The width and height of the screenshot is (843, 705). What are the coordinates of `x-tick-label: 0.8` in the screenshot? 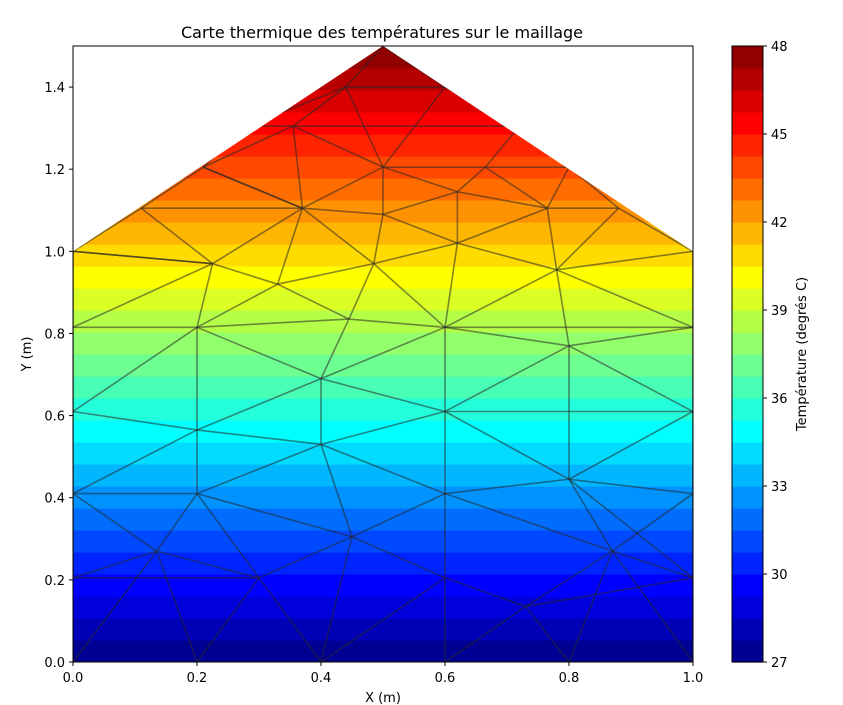 It's located at (569, 678).